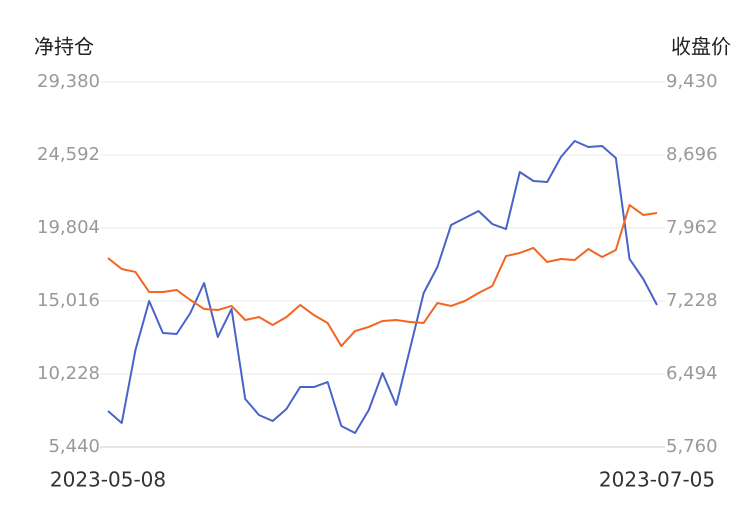  What do you see at coordinates (108, 480) in the screenshot?
I see `x-tick-label: 2023-05-08` at bounding box center [108, 480].